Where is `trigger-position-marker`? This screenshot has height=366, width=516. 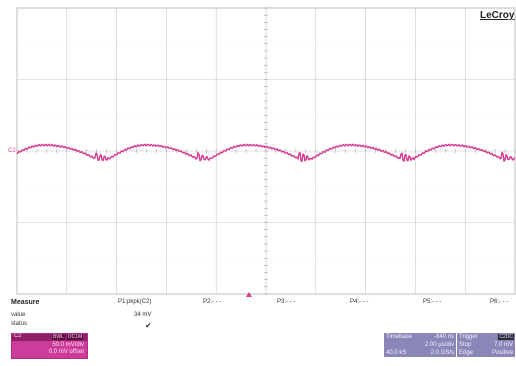
trigger-position-marker is located at coordinates (249, 294).